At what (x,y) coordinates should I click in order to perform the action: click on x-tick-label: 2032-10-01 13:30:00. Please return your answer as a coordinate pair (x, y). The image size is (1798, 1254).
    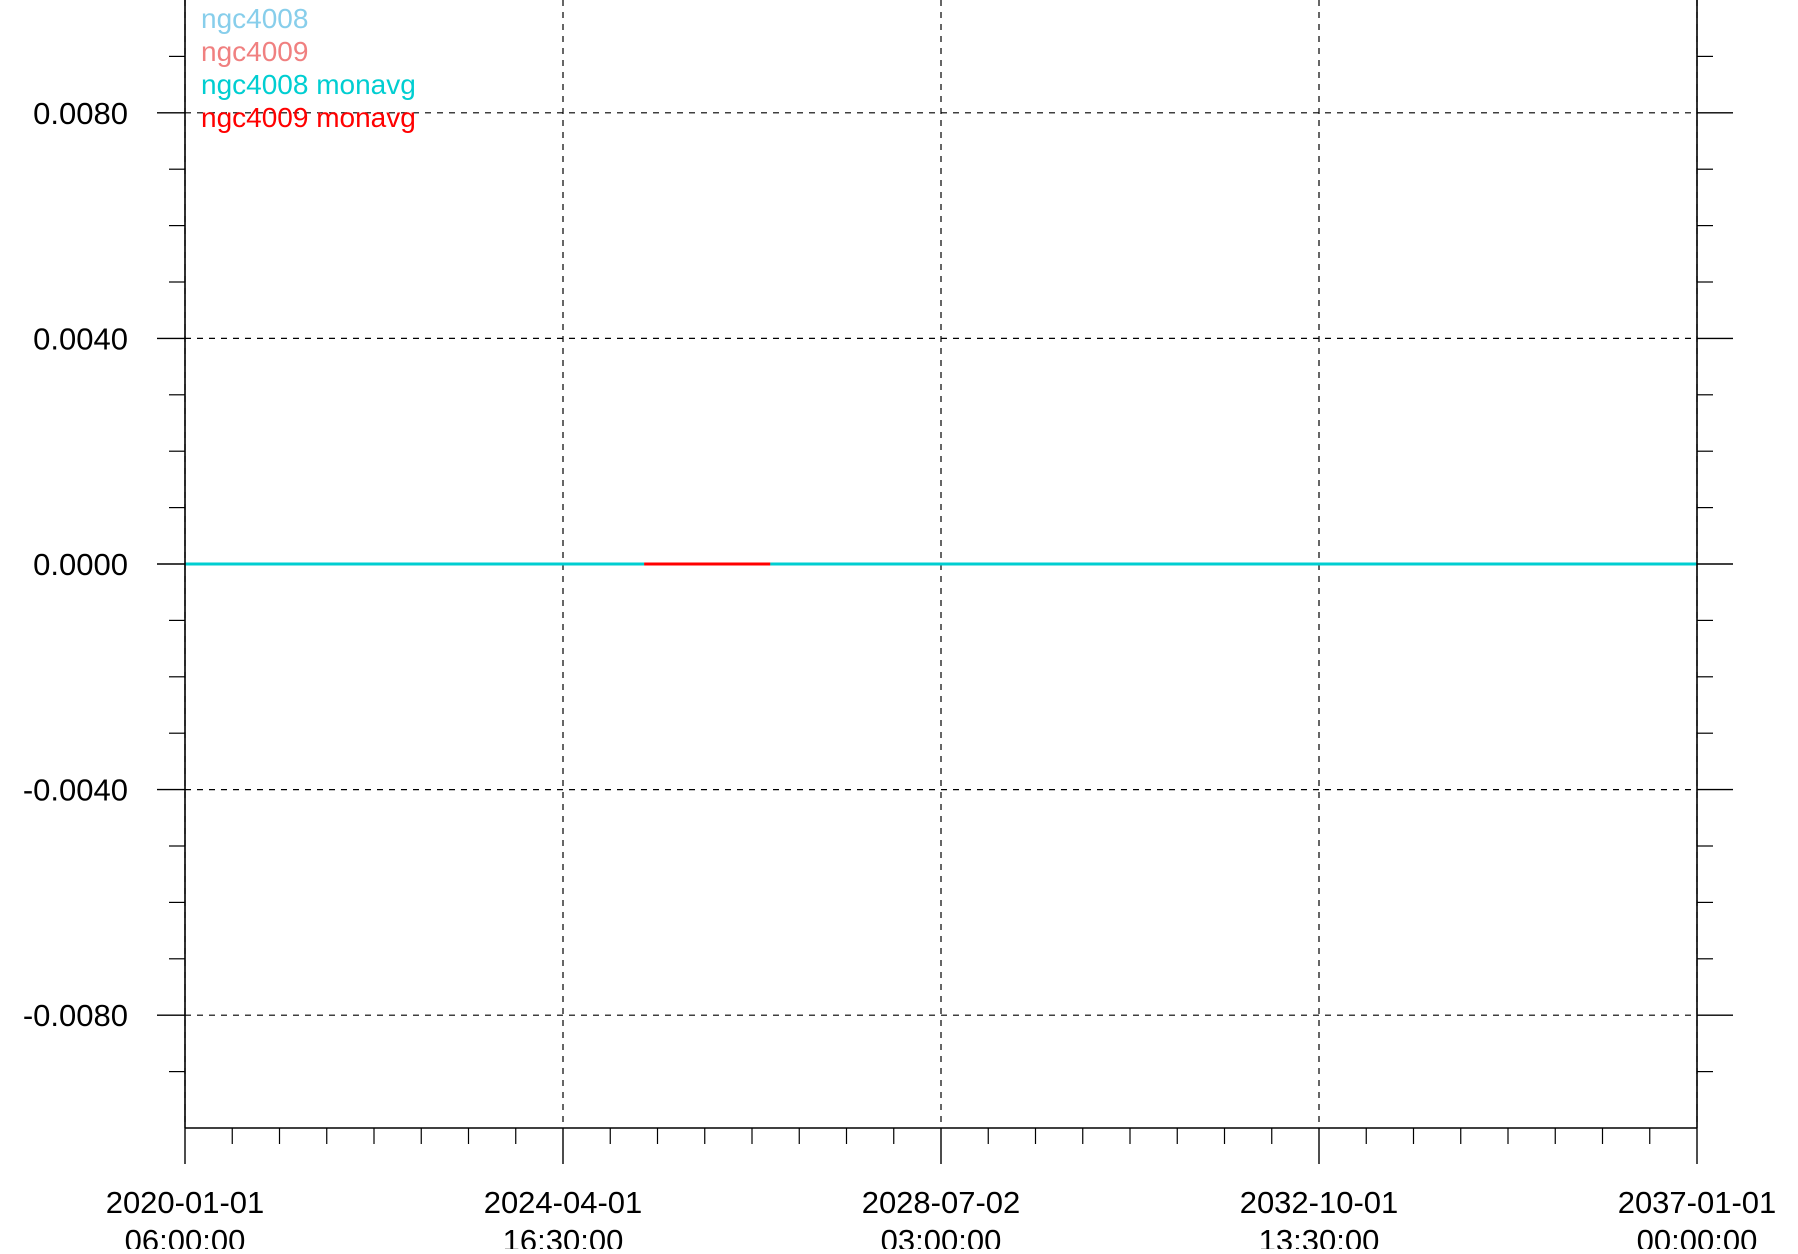
    Looking at the image, I should click on (1319, 1217).